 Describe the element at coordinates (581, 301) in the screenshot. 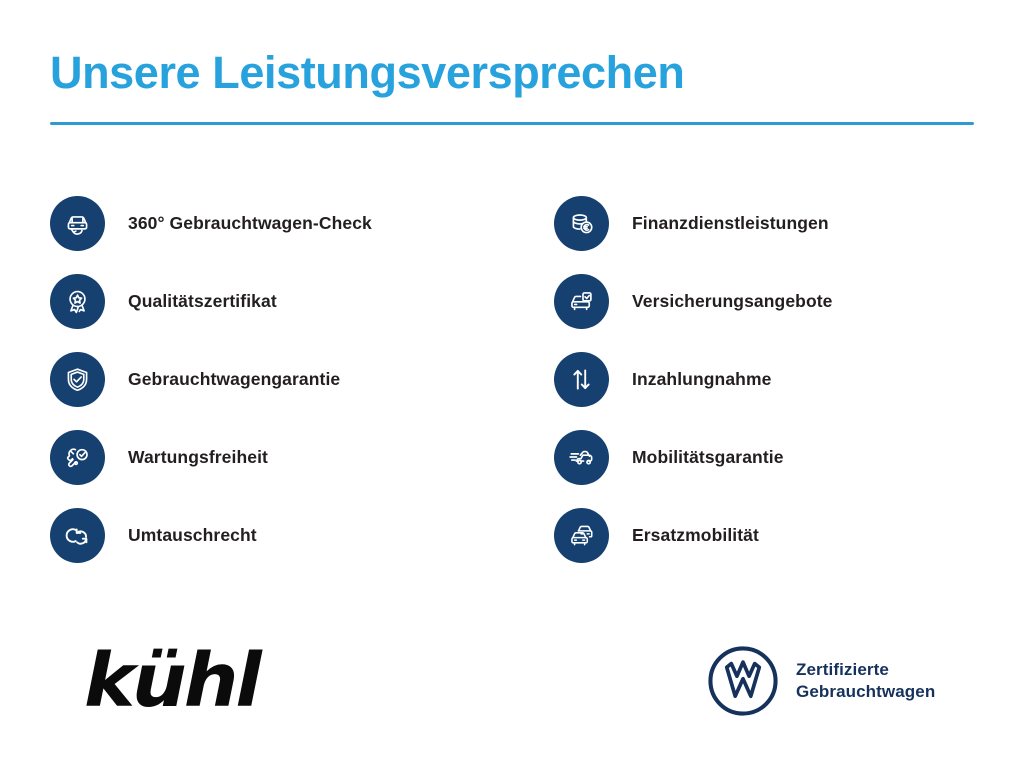

I see `car-checkbox-icon` at that location.